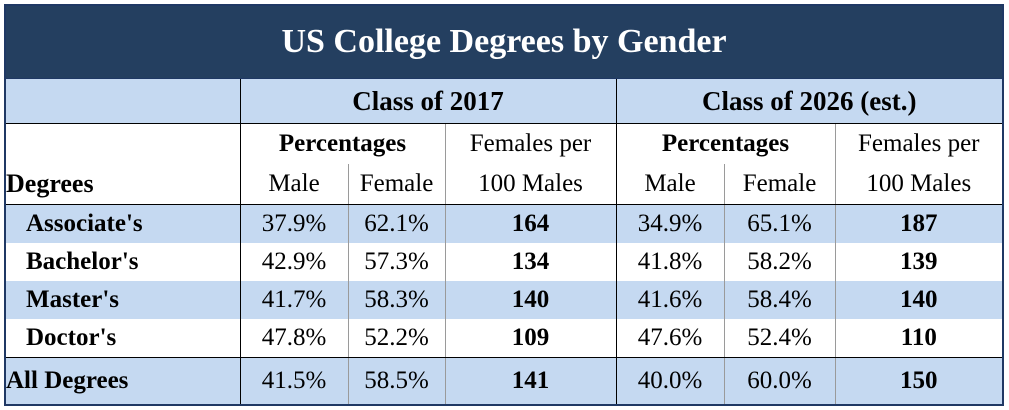  What do you see at coordinates (809, 101) in the screenshot?
I see `group-header-2026: Class of 2026 (est.)` at bounding box center [809, 101].